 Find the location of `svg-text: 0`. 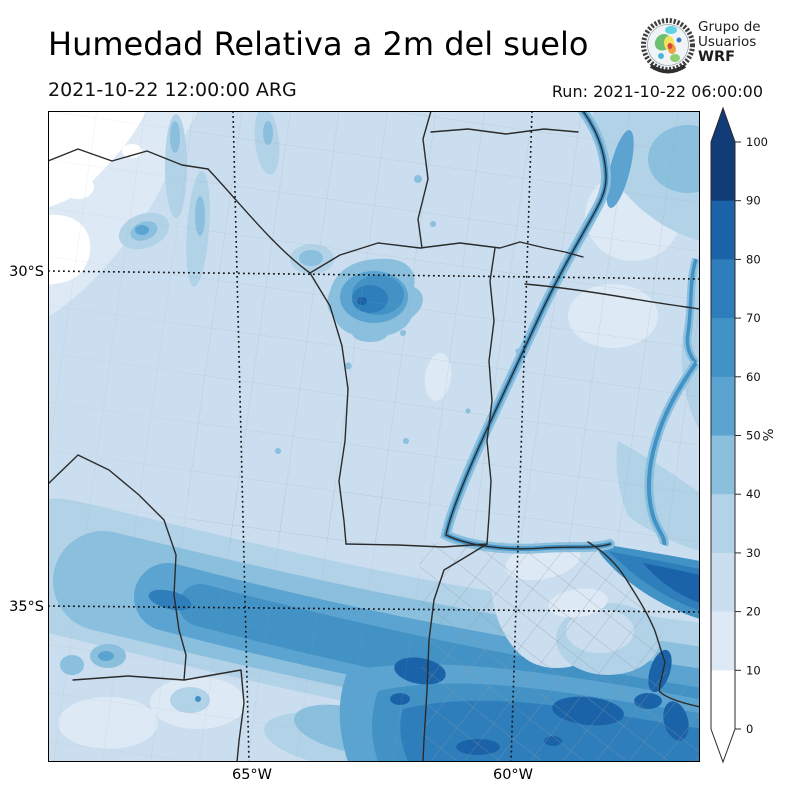

svg-text: 0 is located at coordinates (749, 729).